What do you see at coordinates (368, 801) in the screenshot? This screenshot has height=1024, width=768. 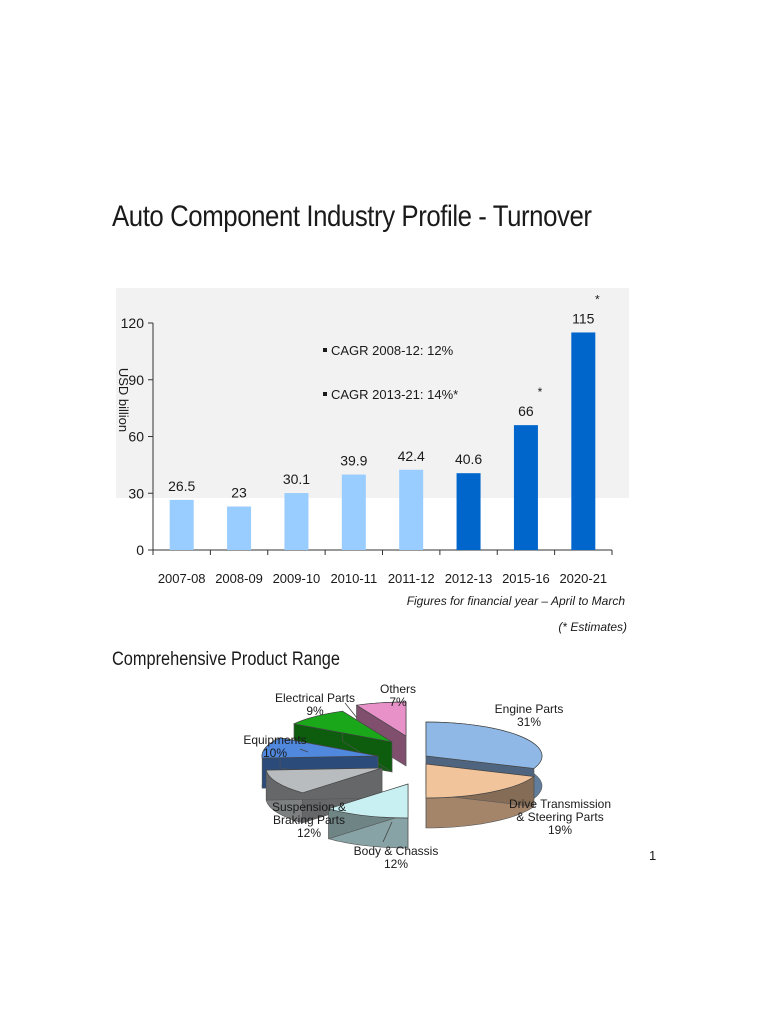 I see `pie-slice-body-chassis` at bounding box center [368, 801].